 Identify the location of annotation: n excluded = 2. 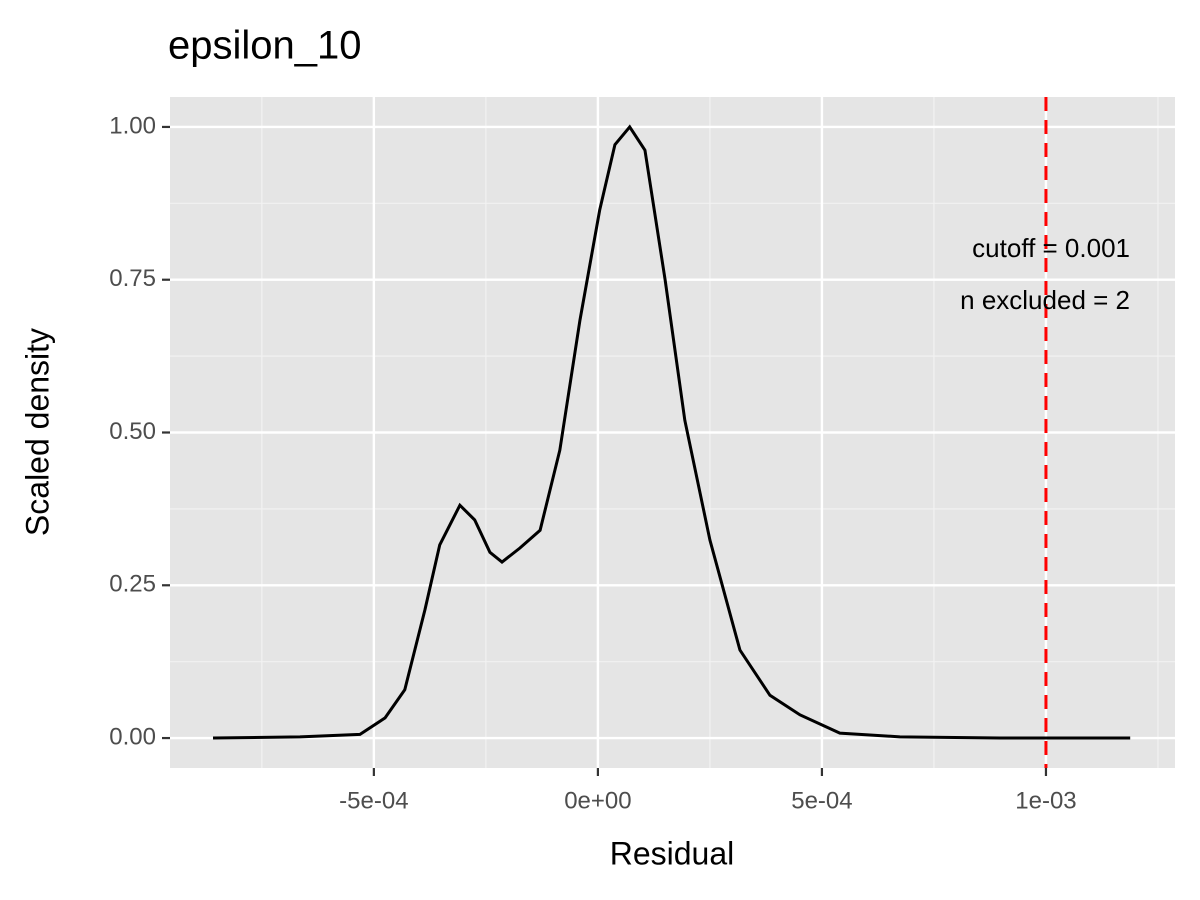
(1045, 300).